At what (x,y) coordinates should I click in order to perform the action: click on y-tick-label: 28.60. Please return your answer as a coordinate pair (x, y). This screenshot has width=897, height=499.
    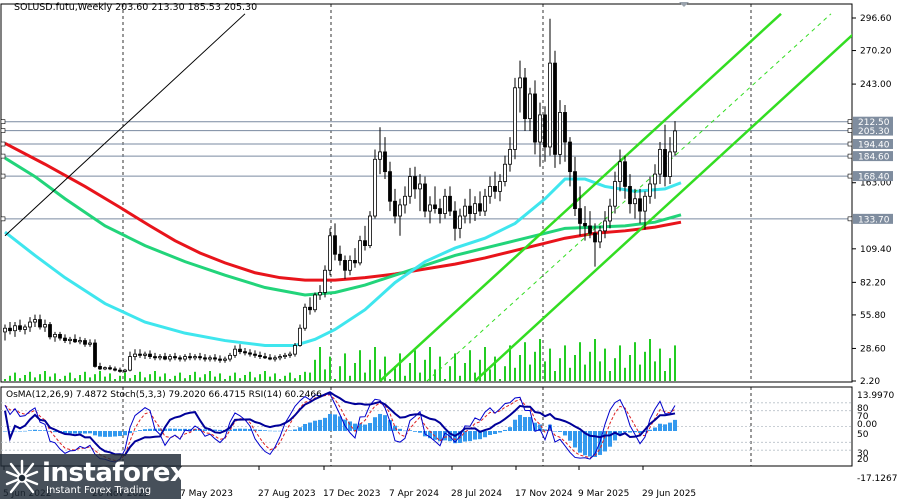
    Looking at the image, I should click on (873, 349).